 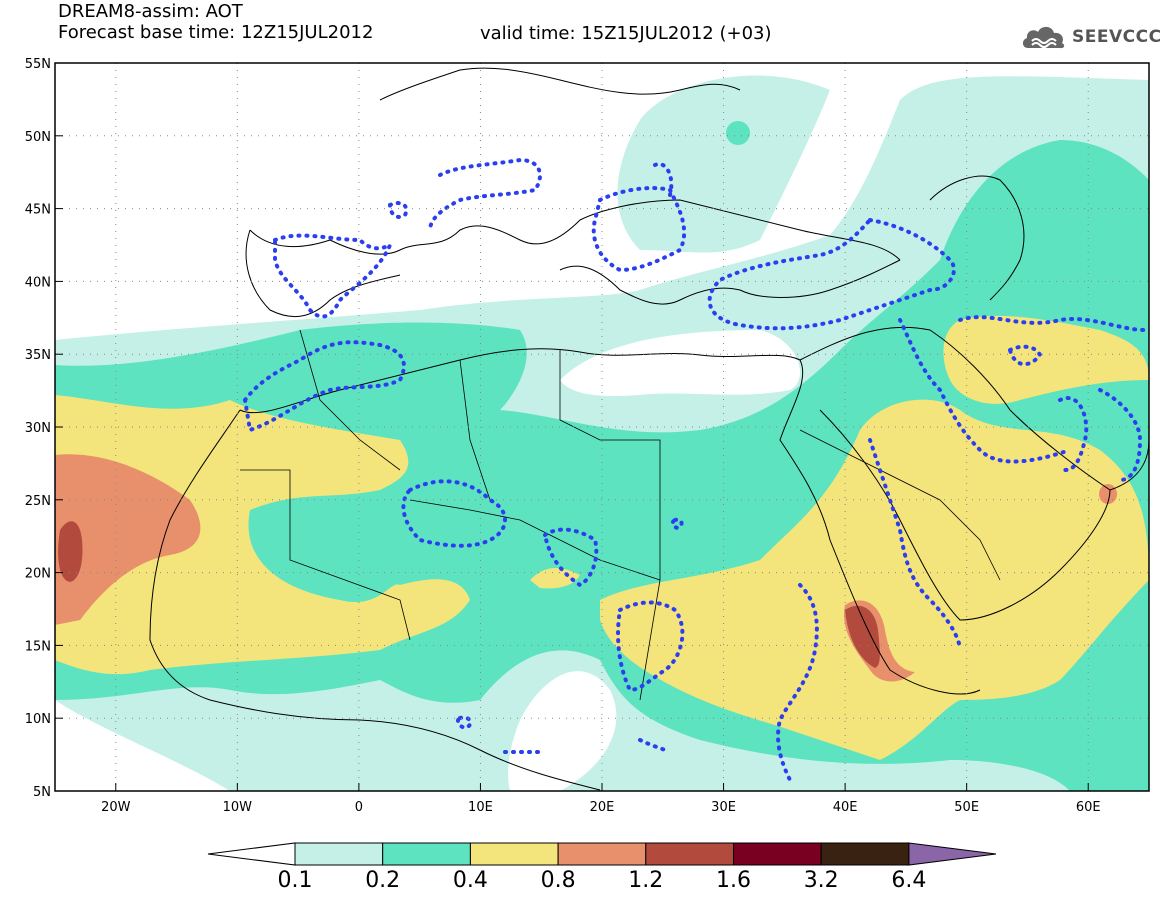 What do you see at coordinates (909, 880) in the screenshot?
I see `colorbar-label: 6.4` at bounding box center [909, 880].